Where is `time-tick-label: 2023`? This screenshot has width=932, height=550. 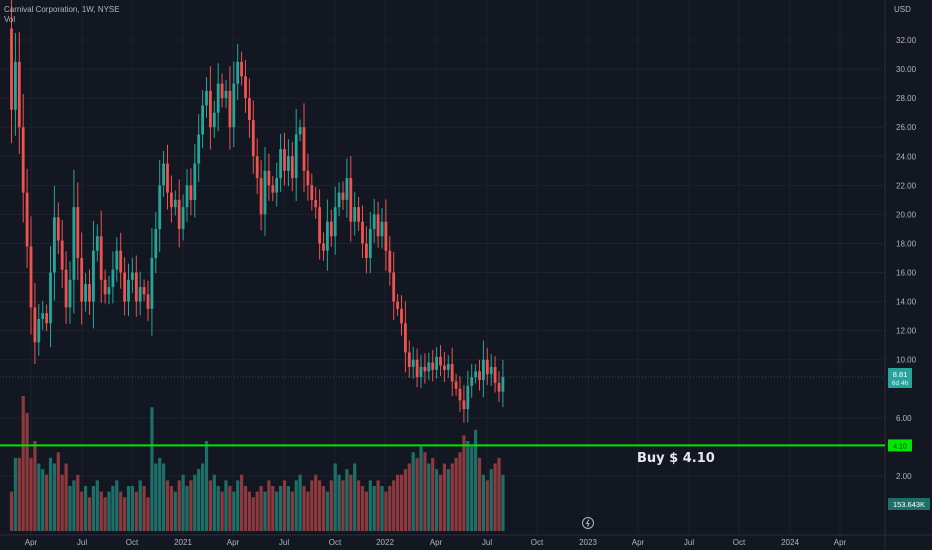
time-tick-label: 2023 is located at coordinates (588, 542).